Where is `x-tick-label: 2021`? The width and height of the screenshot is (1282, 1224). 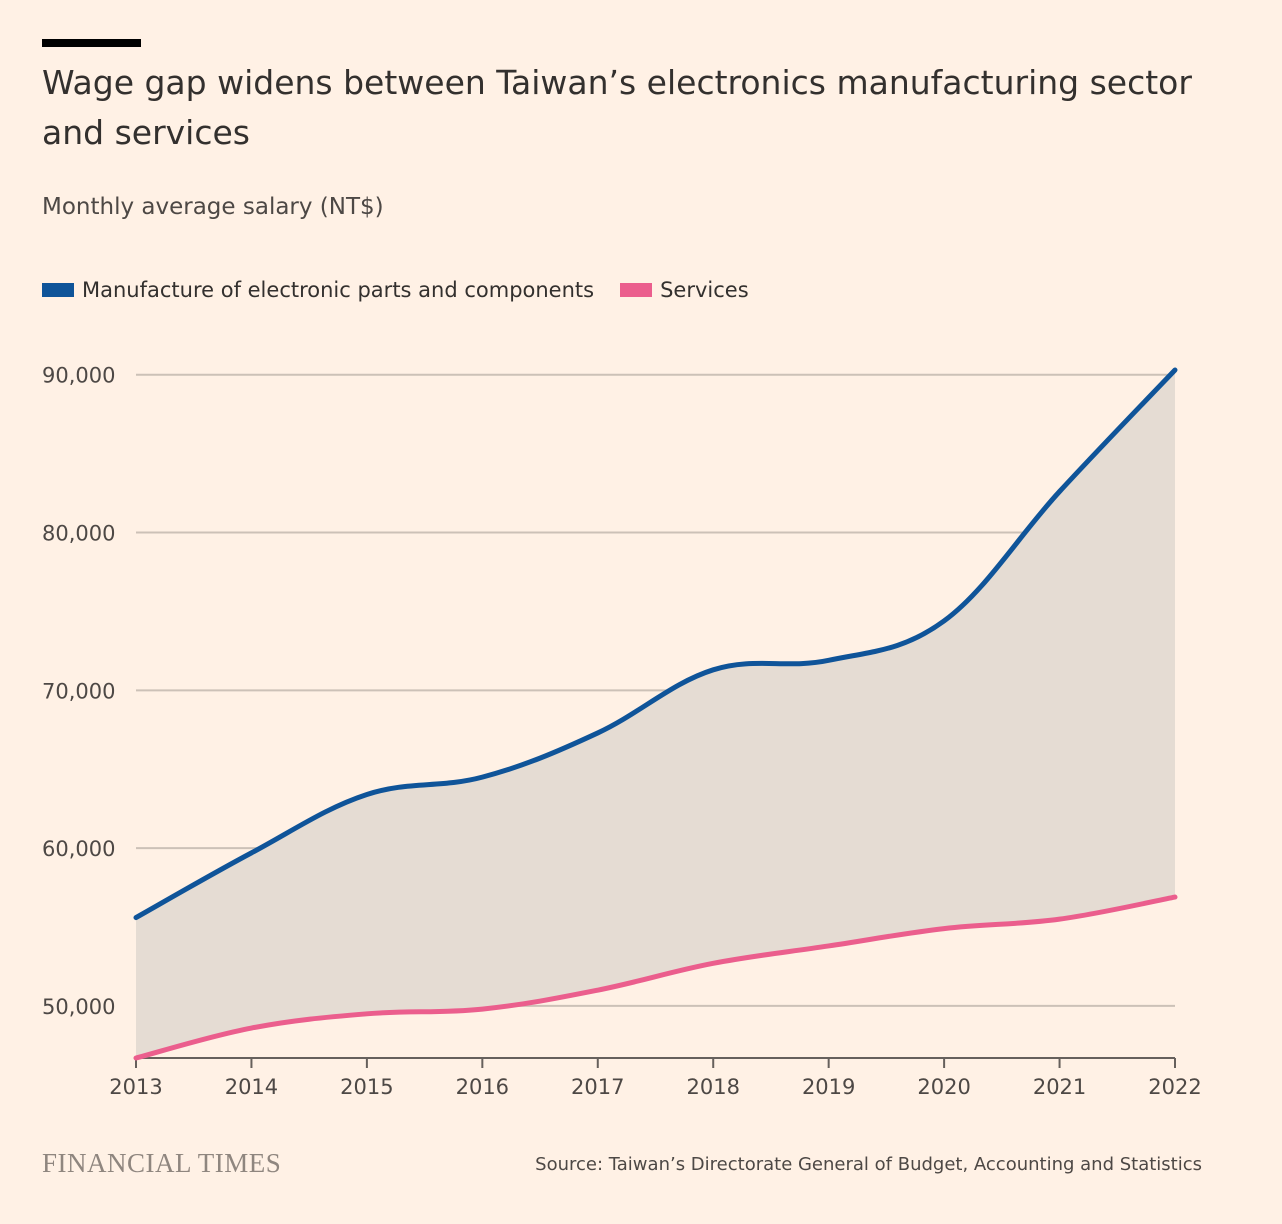 x-tick-label: 2021 is located at coordinates (1059, 1087).